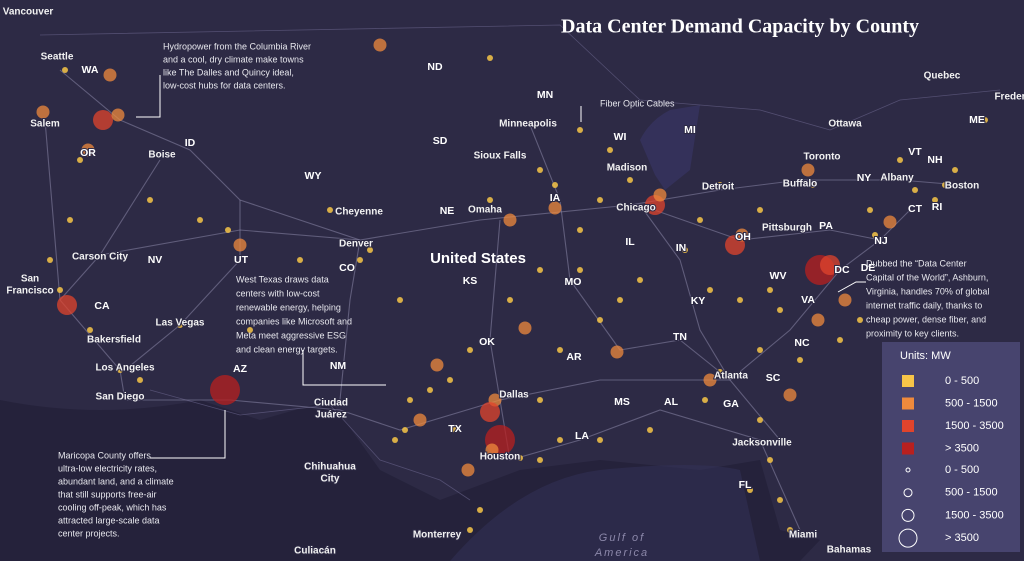 This screenshot has width=1024, height=561. What do you see at coordinates (278, 293) in the screenshot?
I see `annotation: centers with low-cost` at bounding box center [278, 293].